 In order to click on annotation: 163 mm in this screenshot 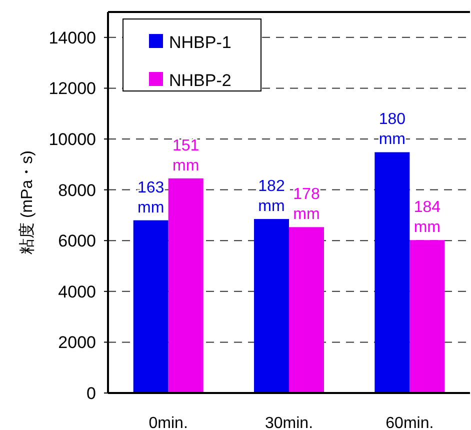, I will do `click(150, 197)`.